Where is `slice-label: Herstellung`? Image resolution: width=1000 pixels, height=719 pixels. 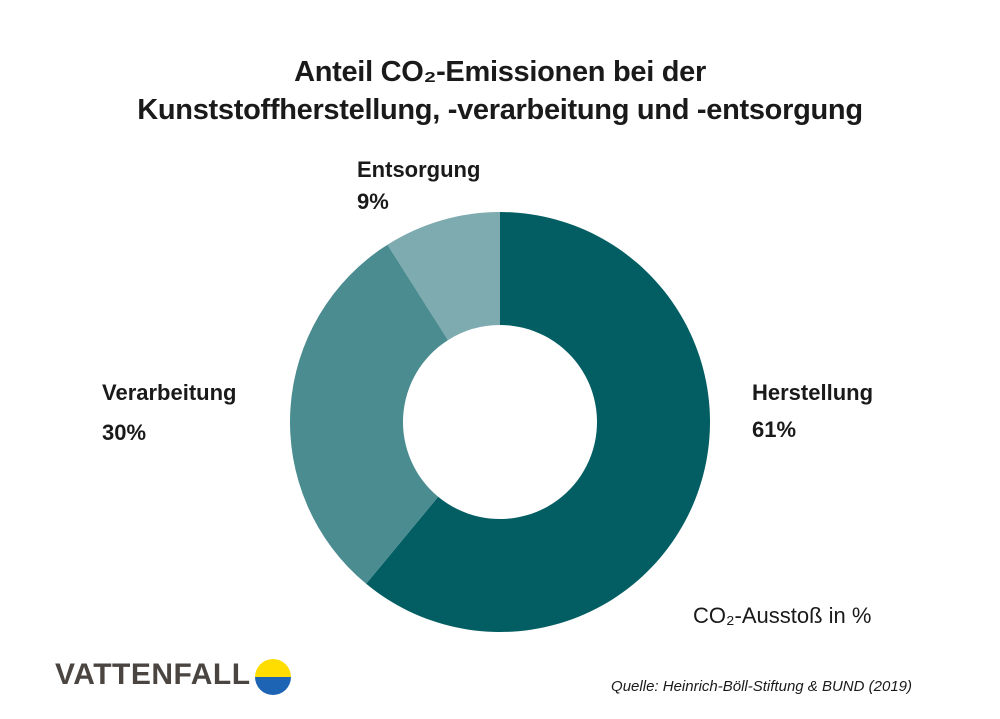 slice-label: Herstellung is located at coordinates (813, 392).